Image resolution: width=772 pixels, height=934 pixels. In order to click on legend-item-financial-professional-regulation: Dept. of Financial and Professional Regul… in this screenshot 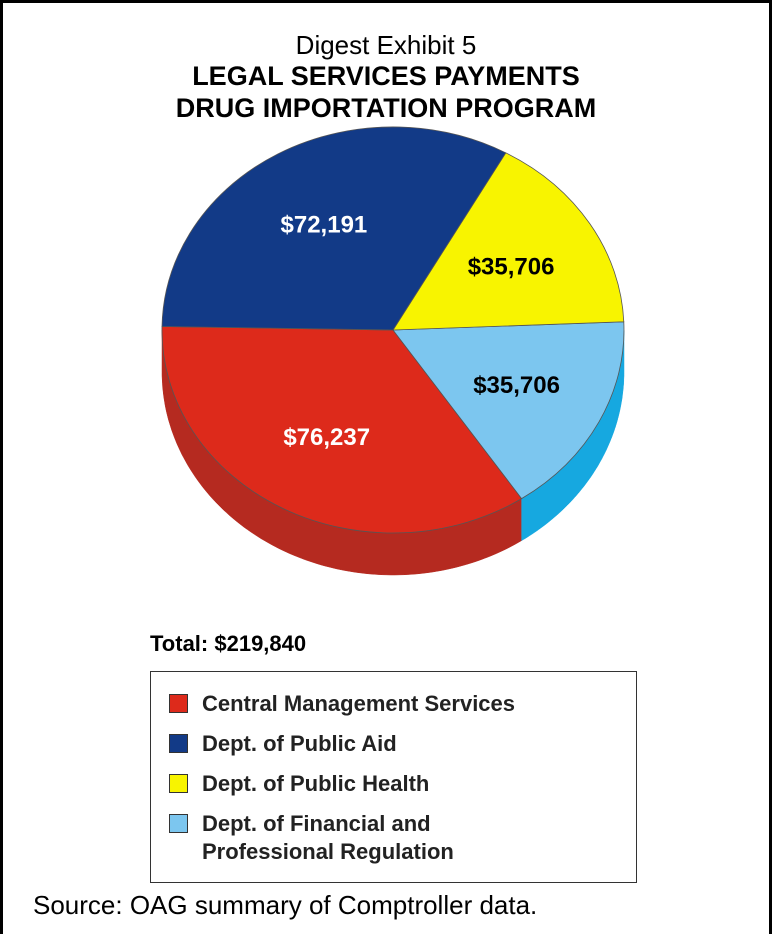, I will do `click(395, 838)`.